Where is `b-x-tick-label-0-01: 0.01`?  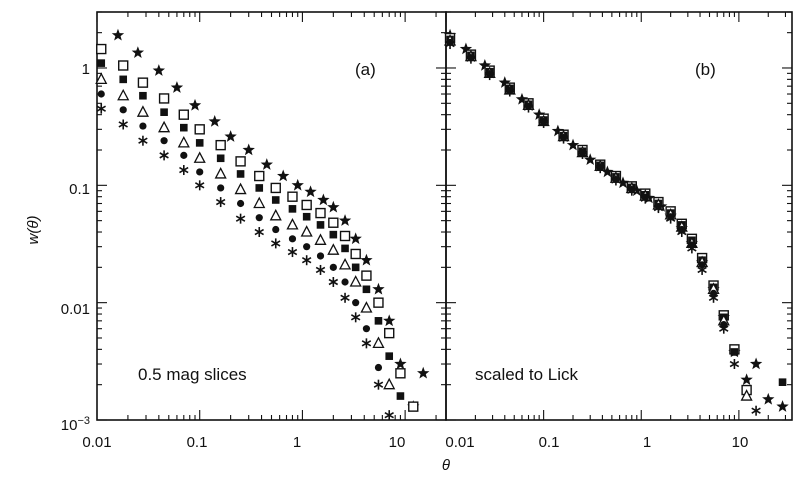 b-x-tick-label-0-01: 0.01 is located at coordinates (459, 442).